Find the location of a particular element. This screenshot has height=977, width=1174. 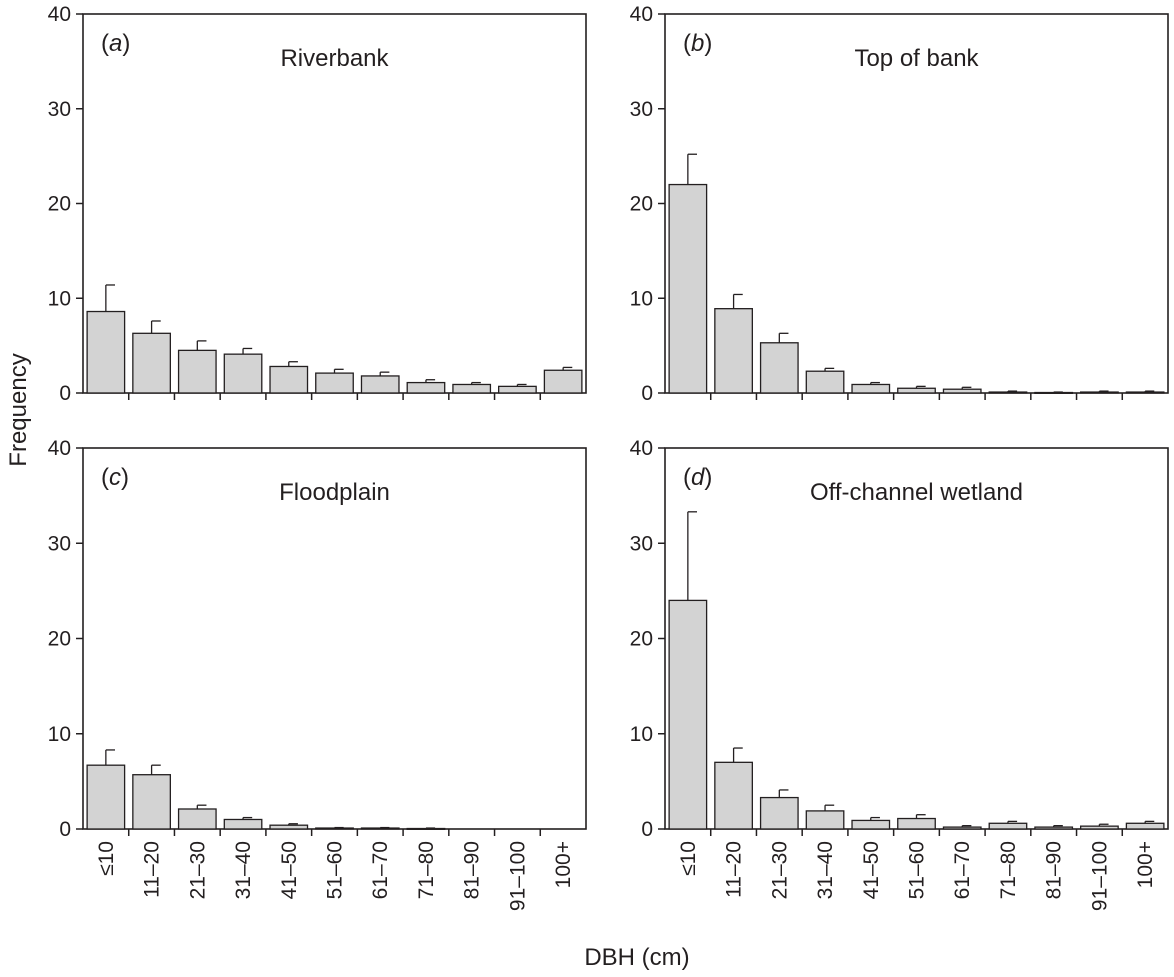

panel-letter: (c) is located at coordinates (115, 477).